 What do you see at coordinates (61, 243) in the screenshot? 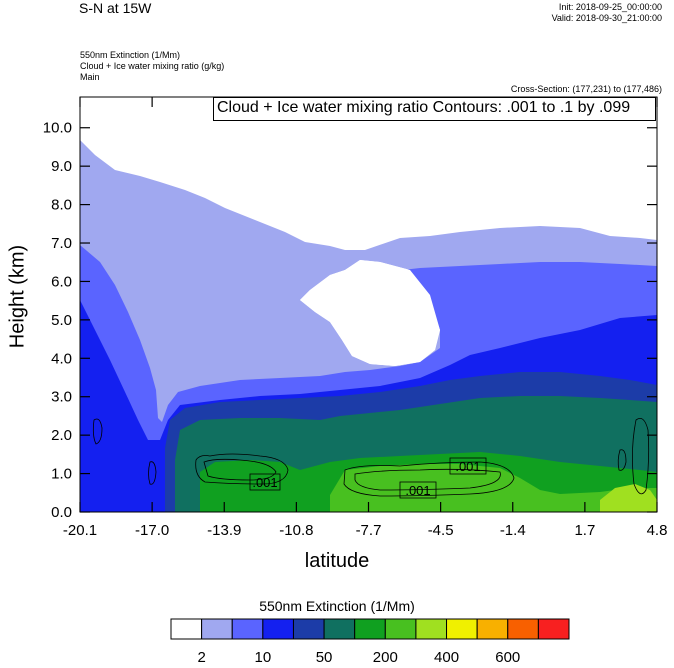
I see `y-tick-label: 7.0` at bounding box center [61, 243].